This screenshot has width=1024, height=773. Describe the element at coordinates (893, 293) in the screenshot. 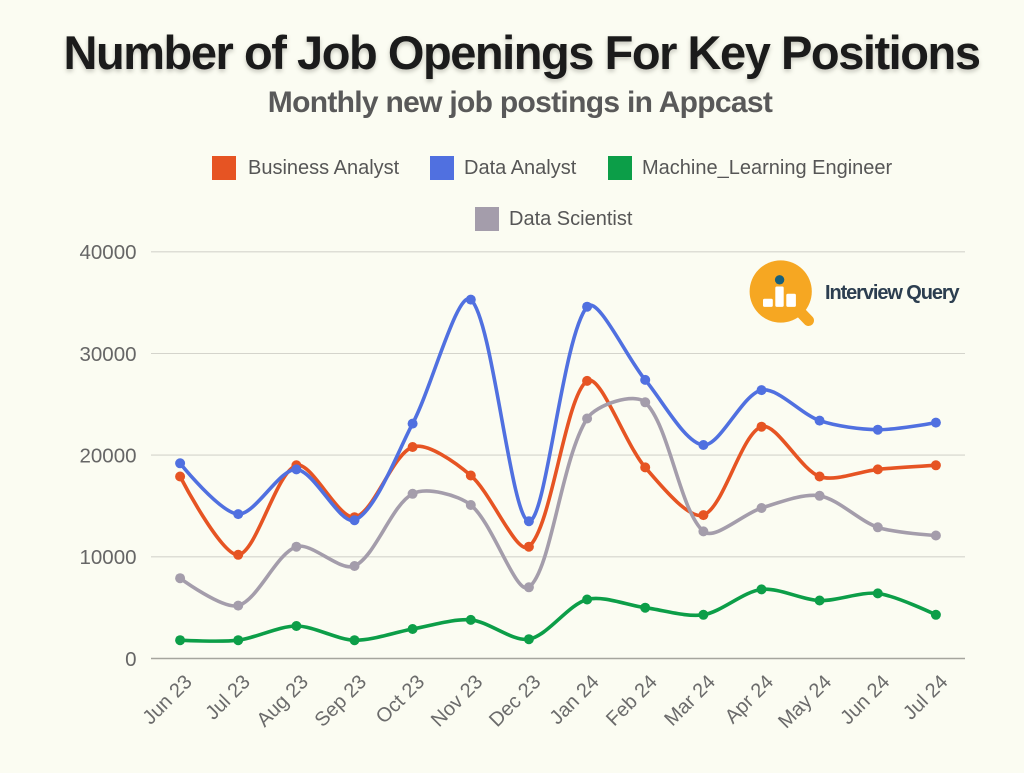

I see `svg-text: Interview Query` at that location.